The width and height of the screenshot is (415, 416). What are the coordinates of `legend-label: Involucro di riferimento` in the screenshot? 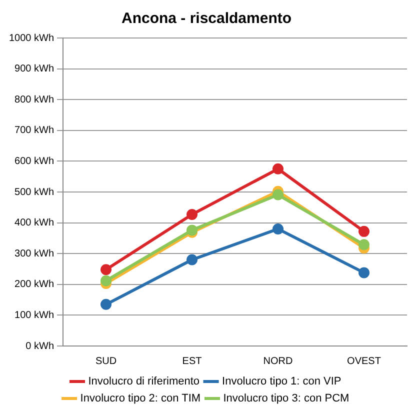 It's located at (144, 382).